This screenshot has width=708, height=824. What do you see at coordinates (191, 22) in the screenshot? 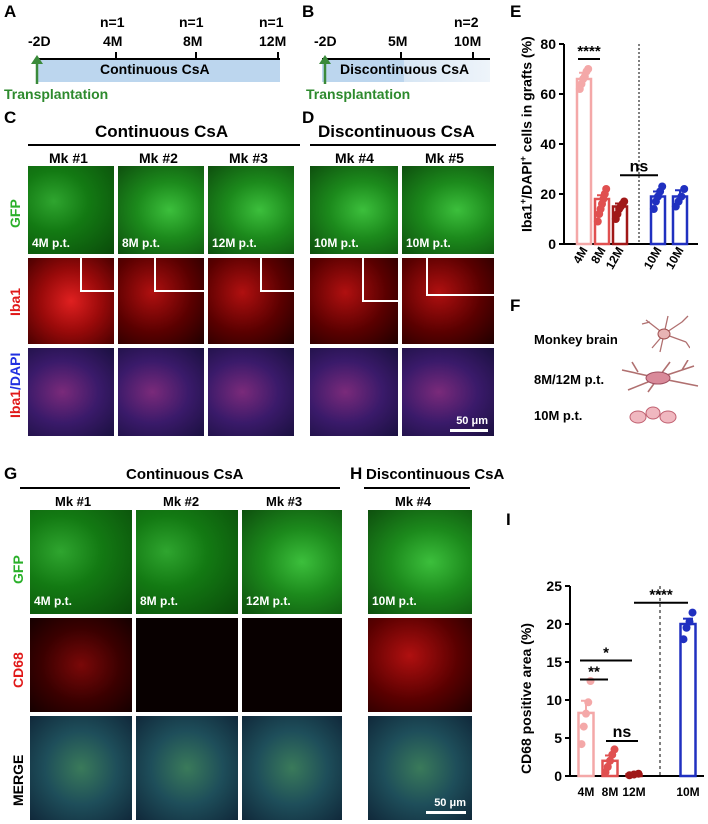
I see `panel-a-n-8m: n=1` at bounding box center [191, 22].